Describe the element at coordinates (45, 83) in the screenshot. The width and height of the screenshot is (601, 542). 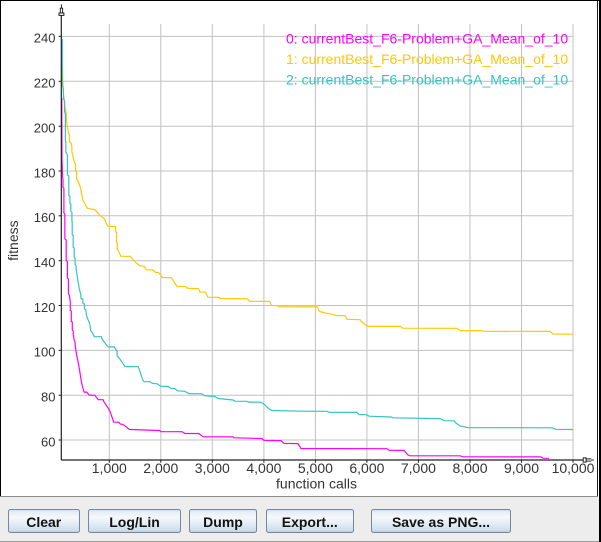
I see `svg-text: 220` at that location.